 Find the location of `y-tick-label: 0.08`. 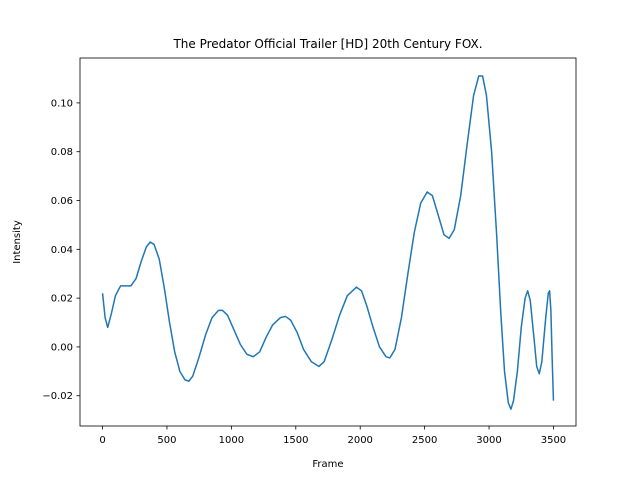

y-tick-label: 0.08 is located at coordinates (62, 152).